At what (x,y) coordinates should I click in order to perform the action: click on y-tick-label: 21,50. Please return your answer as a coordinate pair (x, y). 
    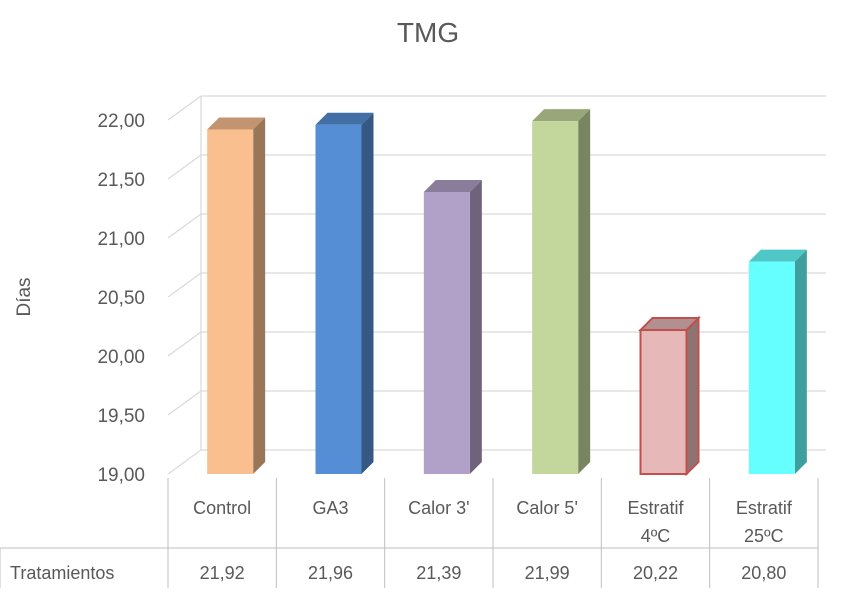
    Looking at the image, I should click on (121, 180).